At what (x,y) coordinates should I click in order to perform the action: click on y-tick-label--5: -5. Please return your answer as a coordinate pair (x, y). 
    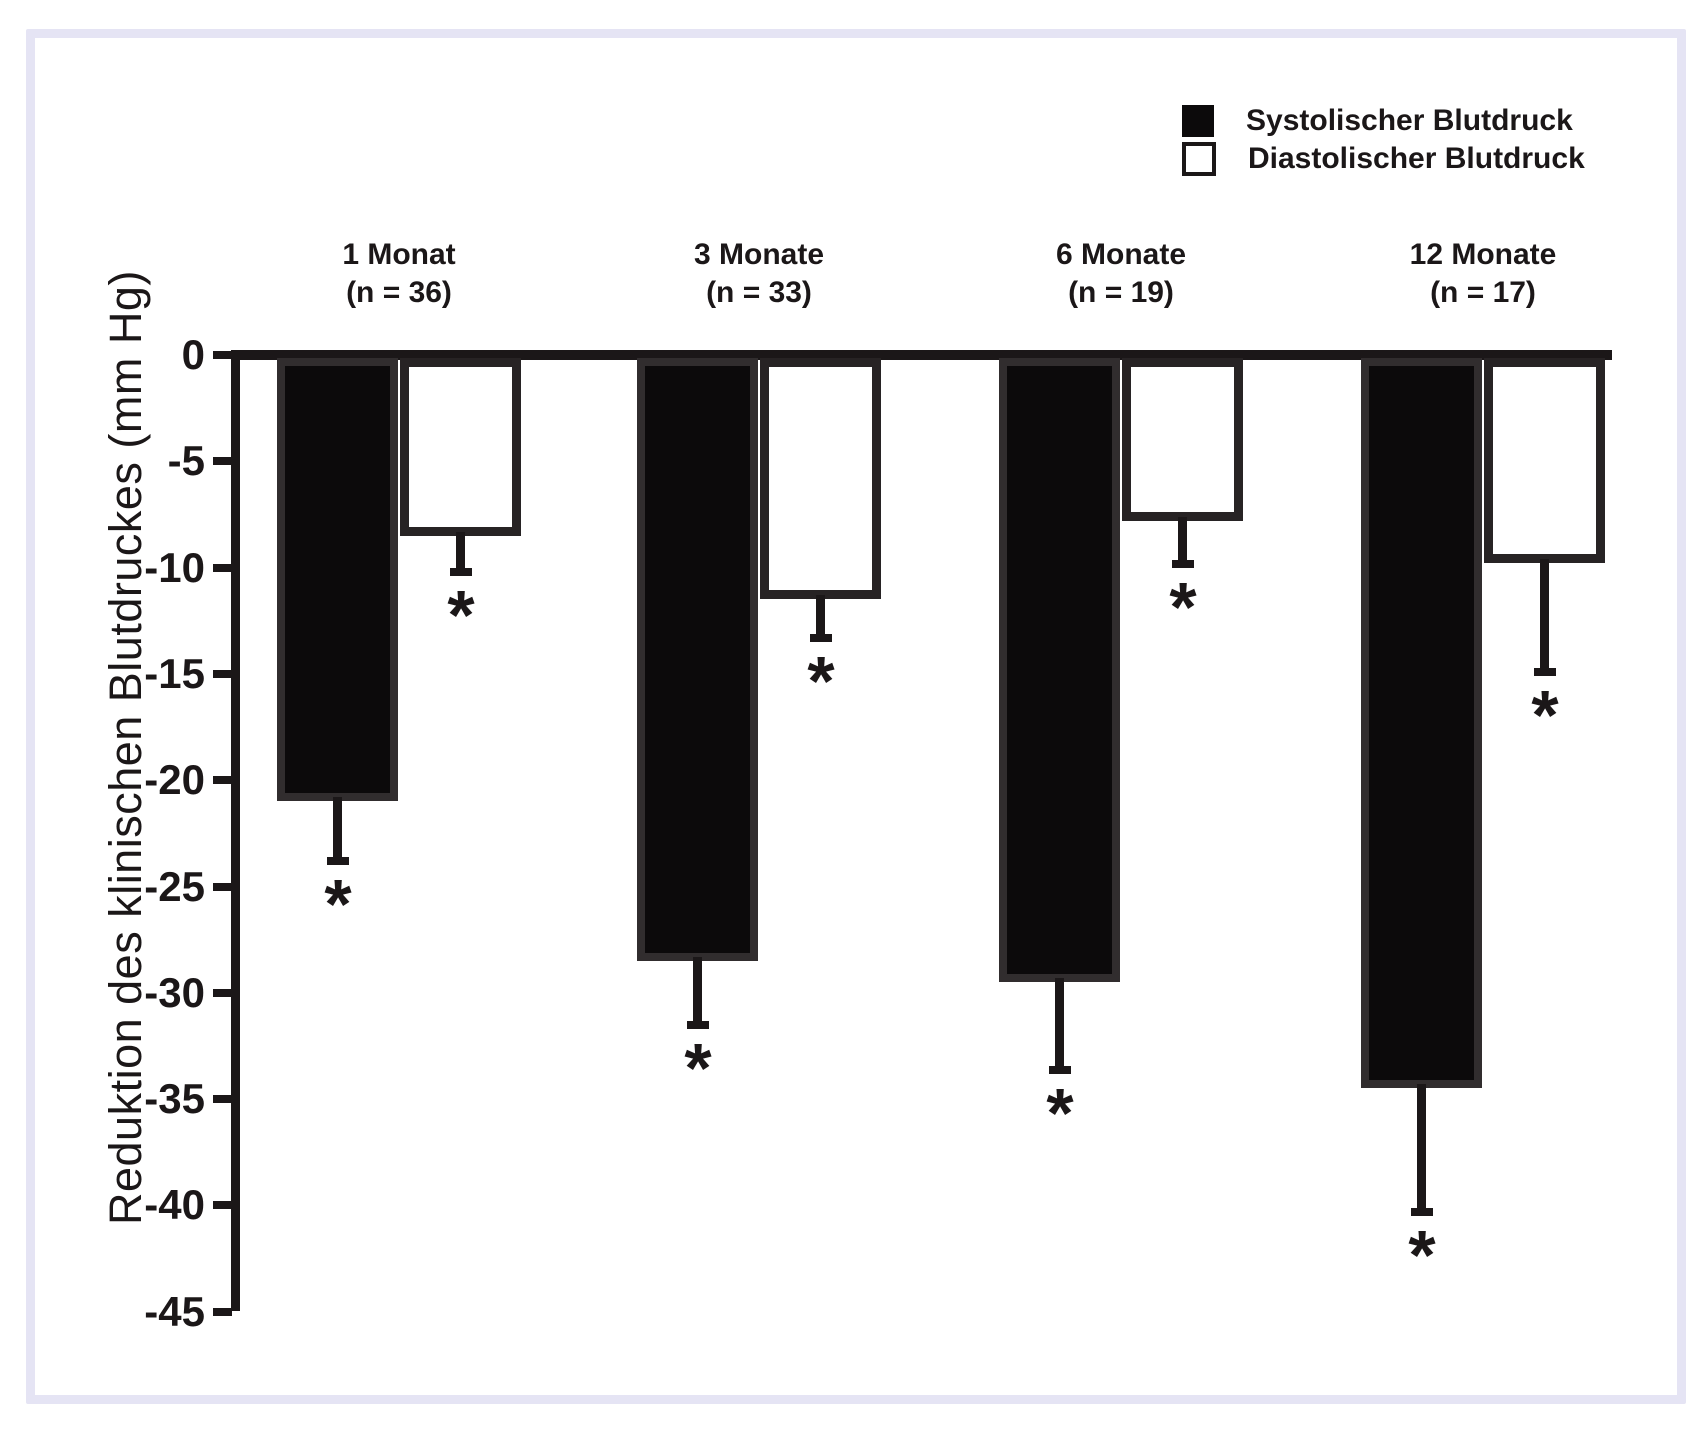
    Looking at the image, I should click on (186, 461).